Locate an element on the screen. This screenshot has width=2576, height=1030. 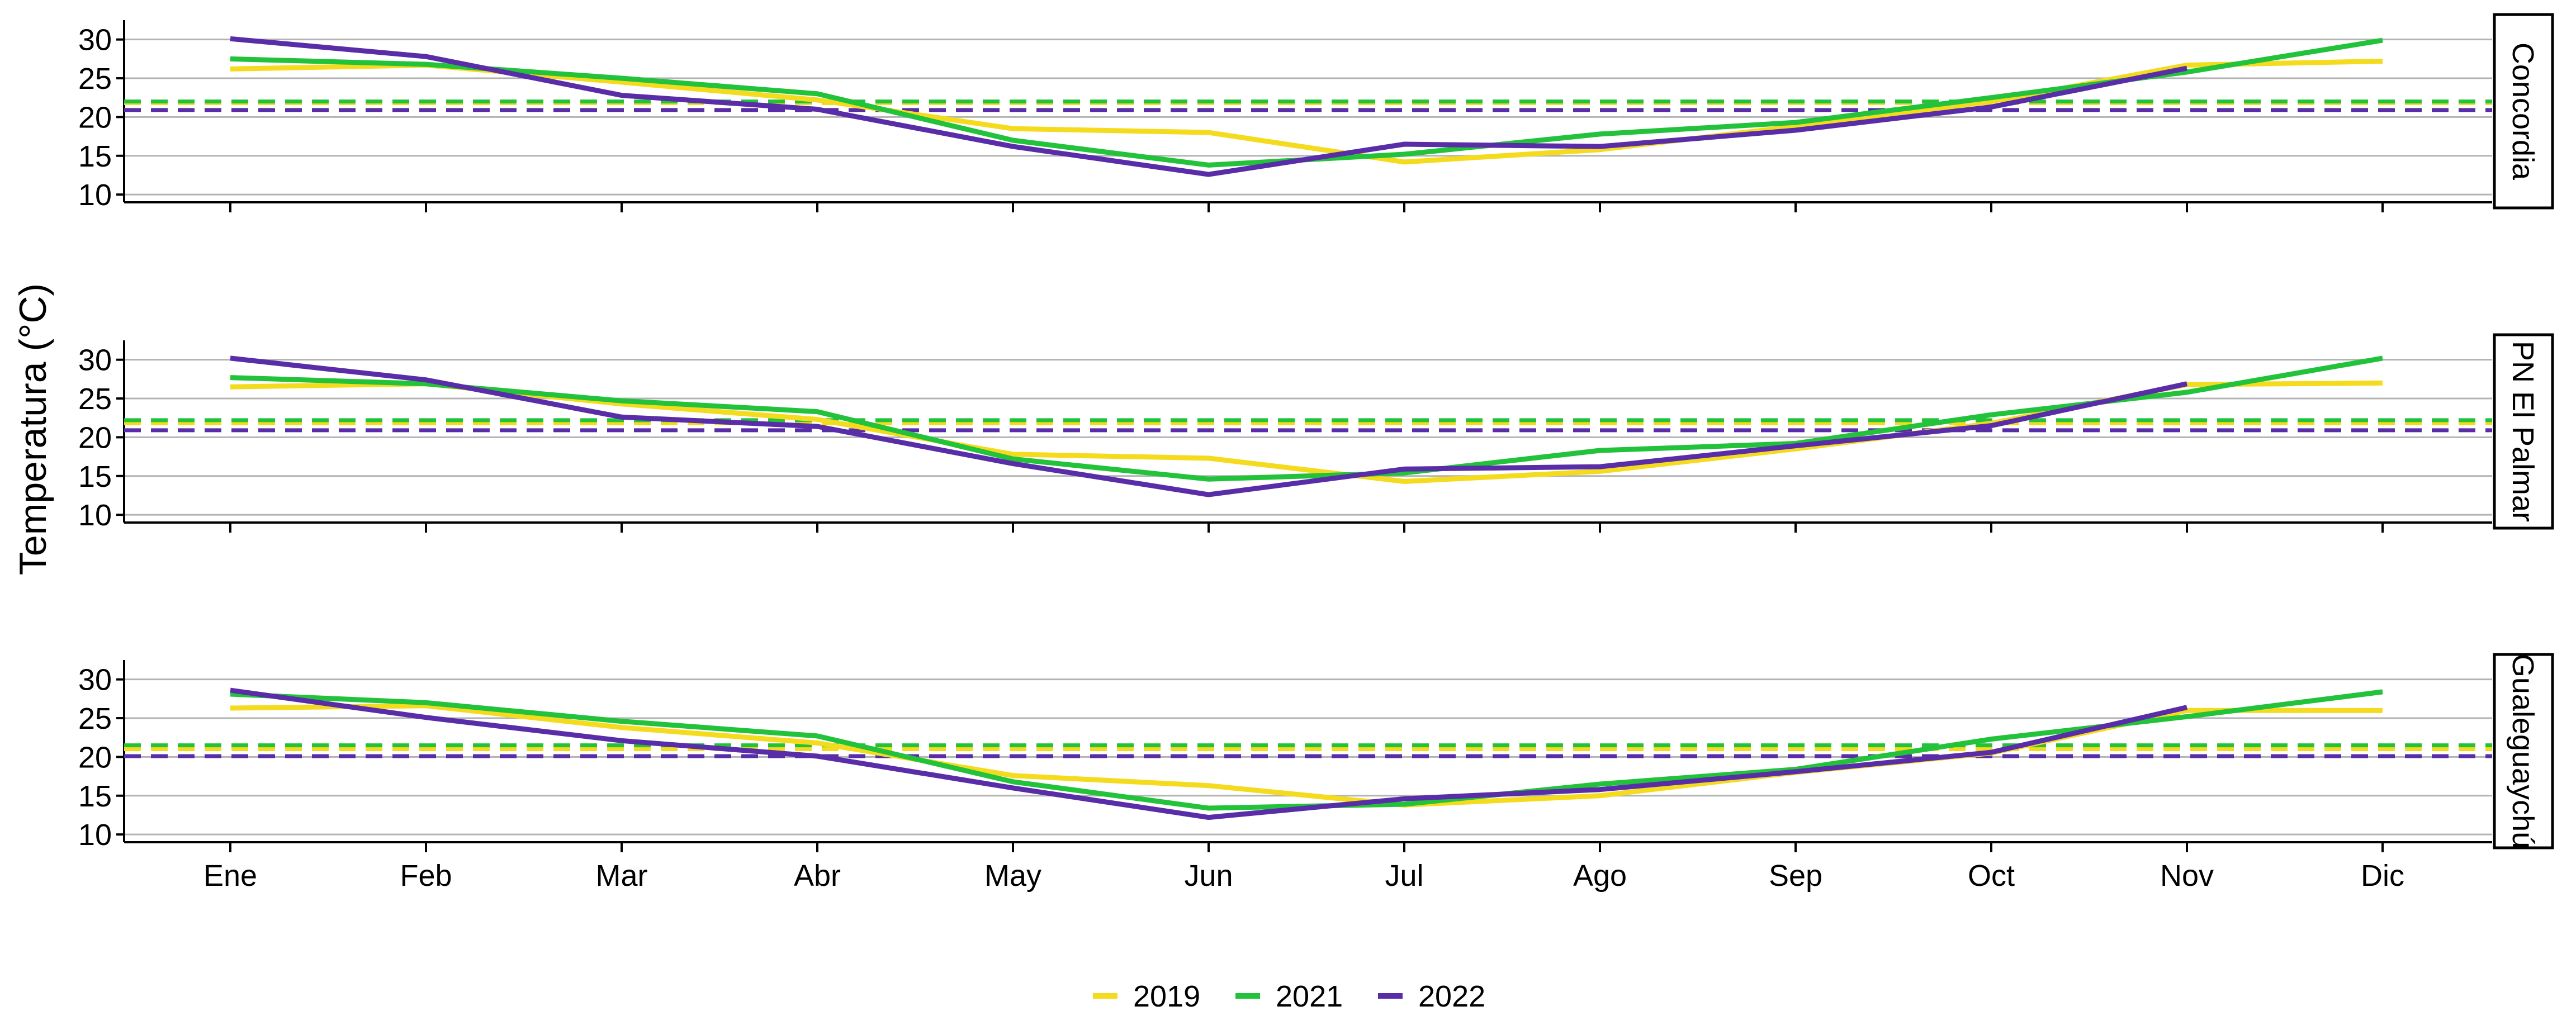
x-axis: Ene Feb Mar Abr May Jun Jul Ago Sep Oct Nov Dic is located at coordinates (1303, 876).